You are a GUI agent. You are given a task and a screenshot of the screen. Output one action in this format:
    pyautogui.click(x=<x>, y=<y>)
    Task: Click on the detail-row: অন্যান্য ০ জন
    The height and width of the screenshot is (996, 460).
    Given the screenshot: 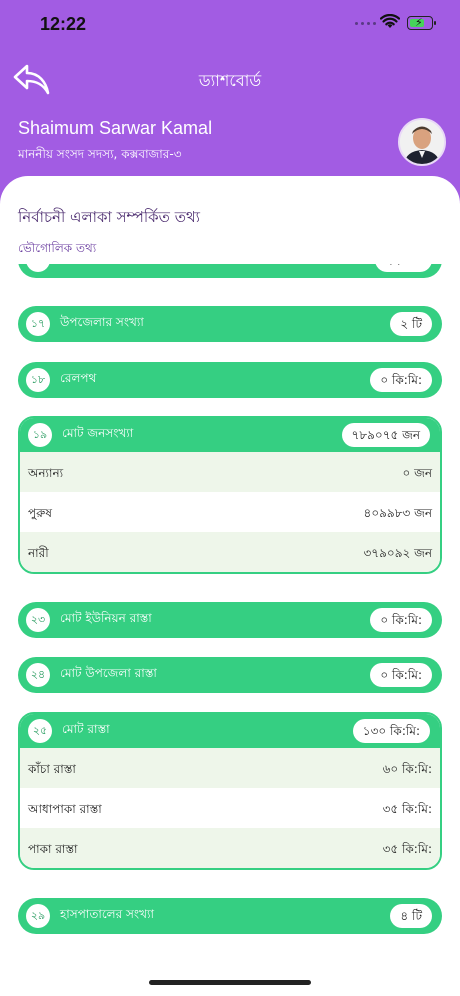 What is the action you would take?
    pyautogui.click(x=230, y=472)
    